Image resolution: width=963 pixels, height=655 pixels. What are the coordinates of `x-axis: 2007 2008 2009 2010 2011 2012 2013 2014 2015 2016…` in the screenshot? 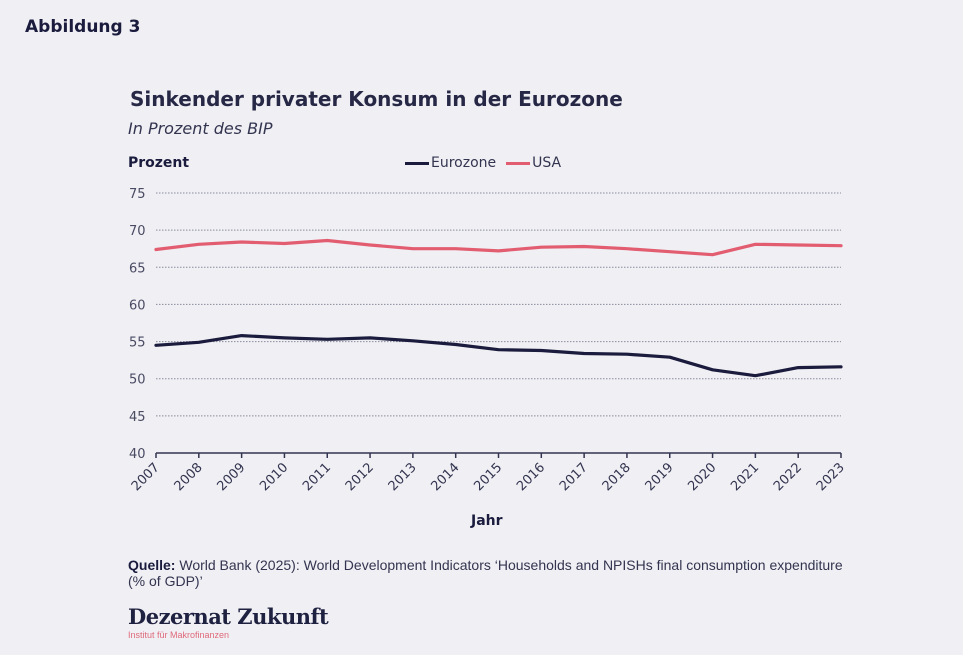 It's located at (488, 473).